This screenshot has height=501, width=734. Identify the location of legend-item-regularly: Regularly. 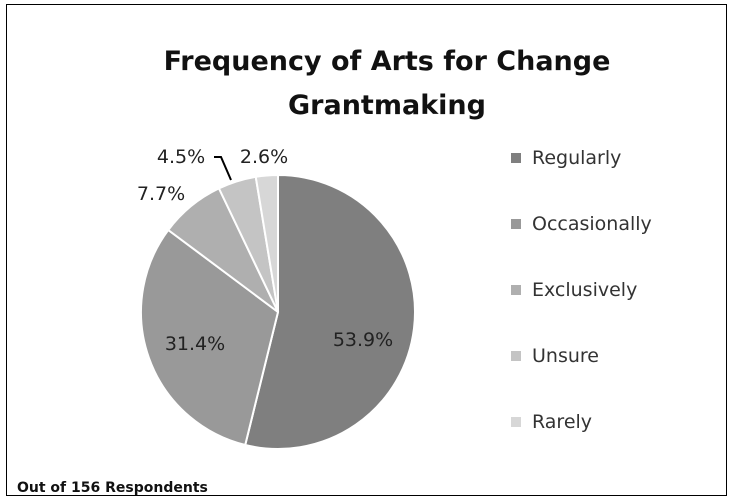
(566, 158).